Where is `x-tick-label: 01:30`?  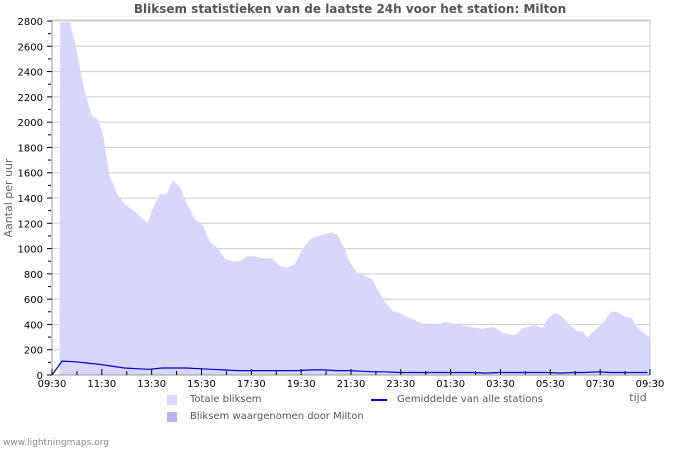 x-tick-label: 01:30 is located at coordinates (450, 384).